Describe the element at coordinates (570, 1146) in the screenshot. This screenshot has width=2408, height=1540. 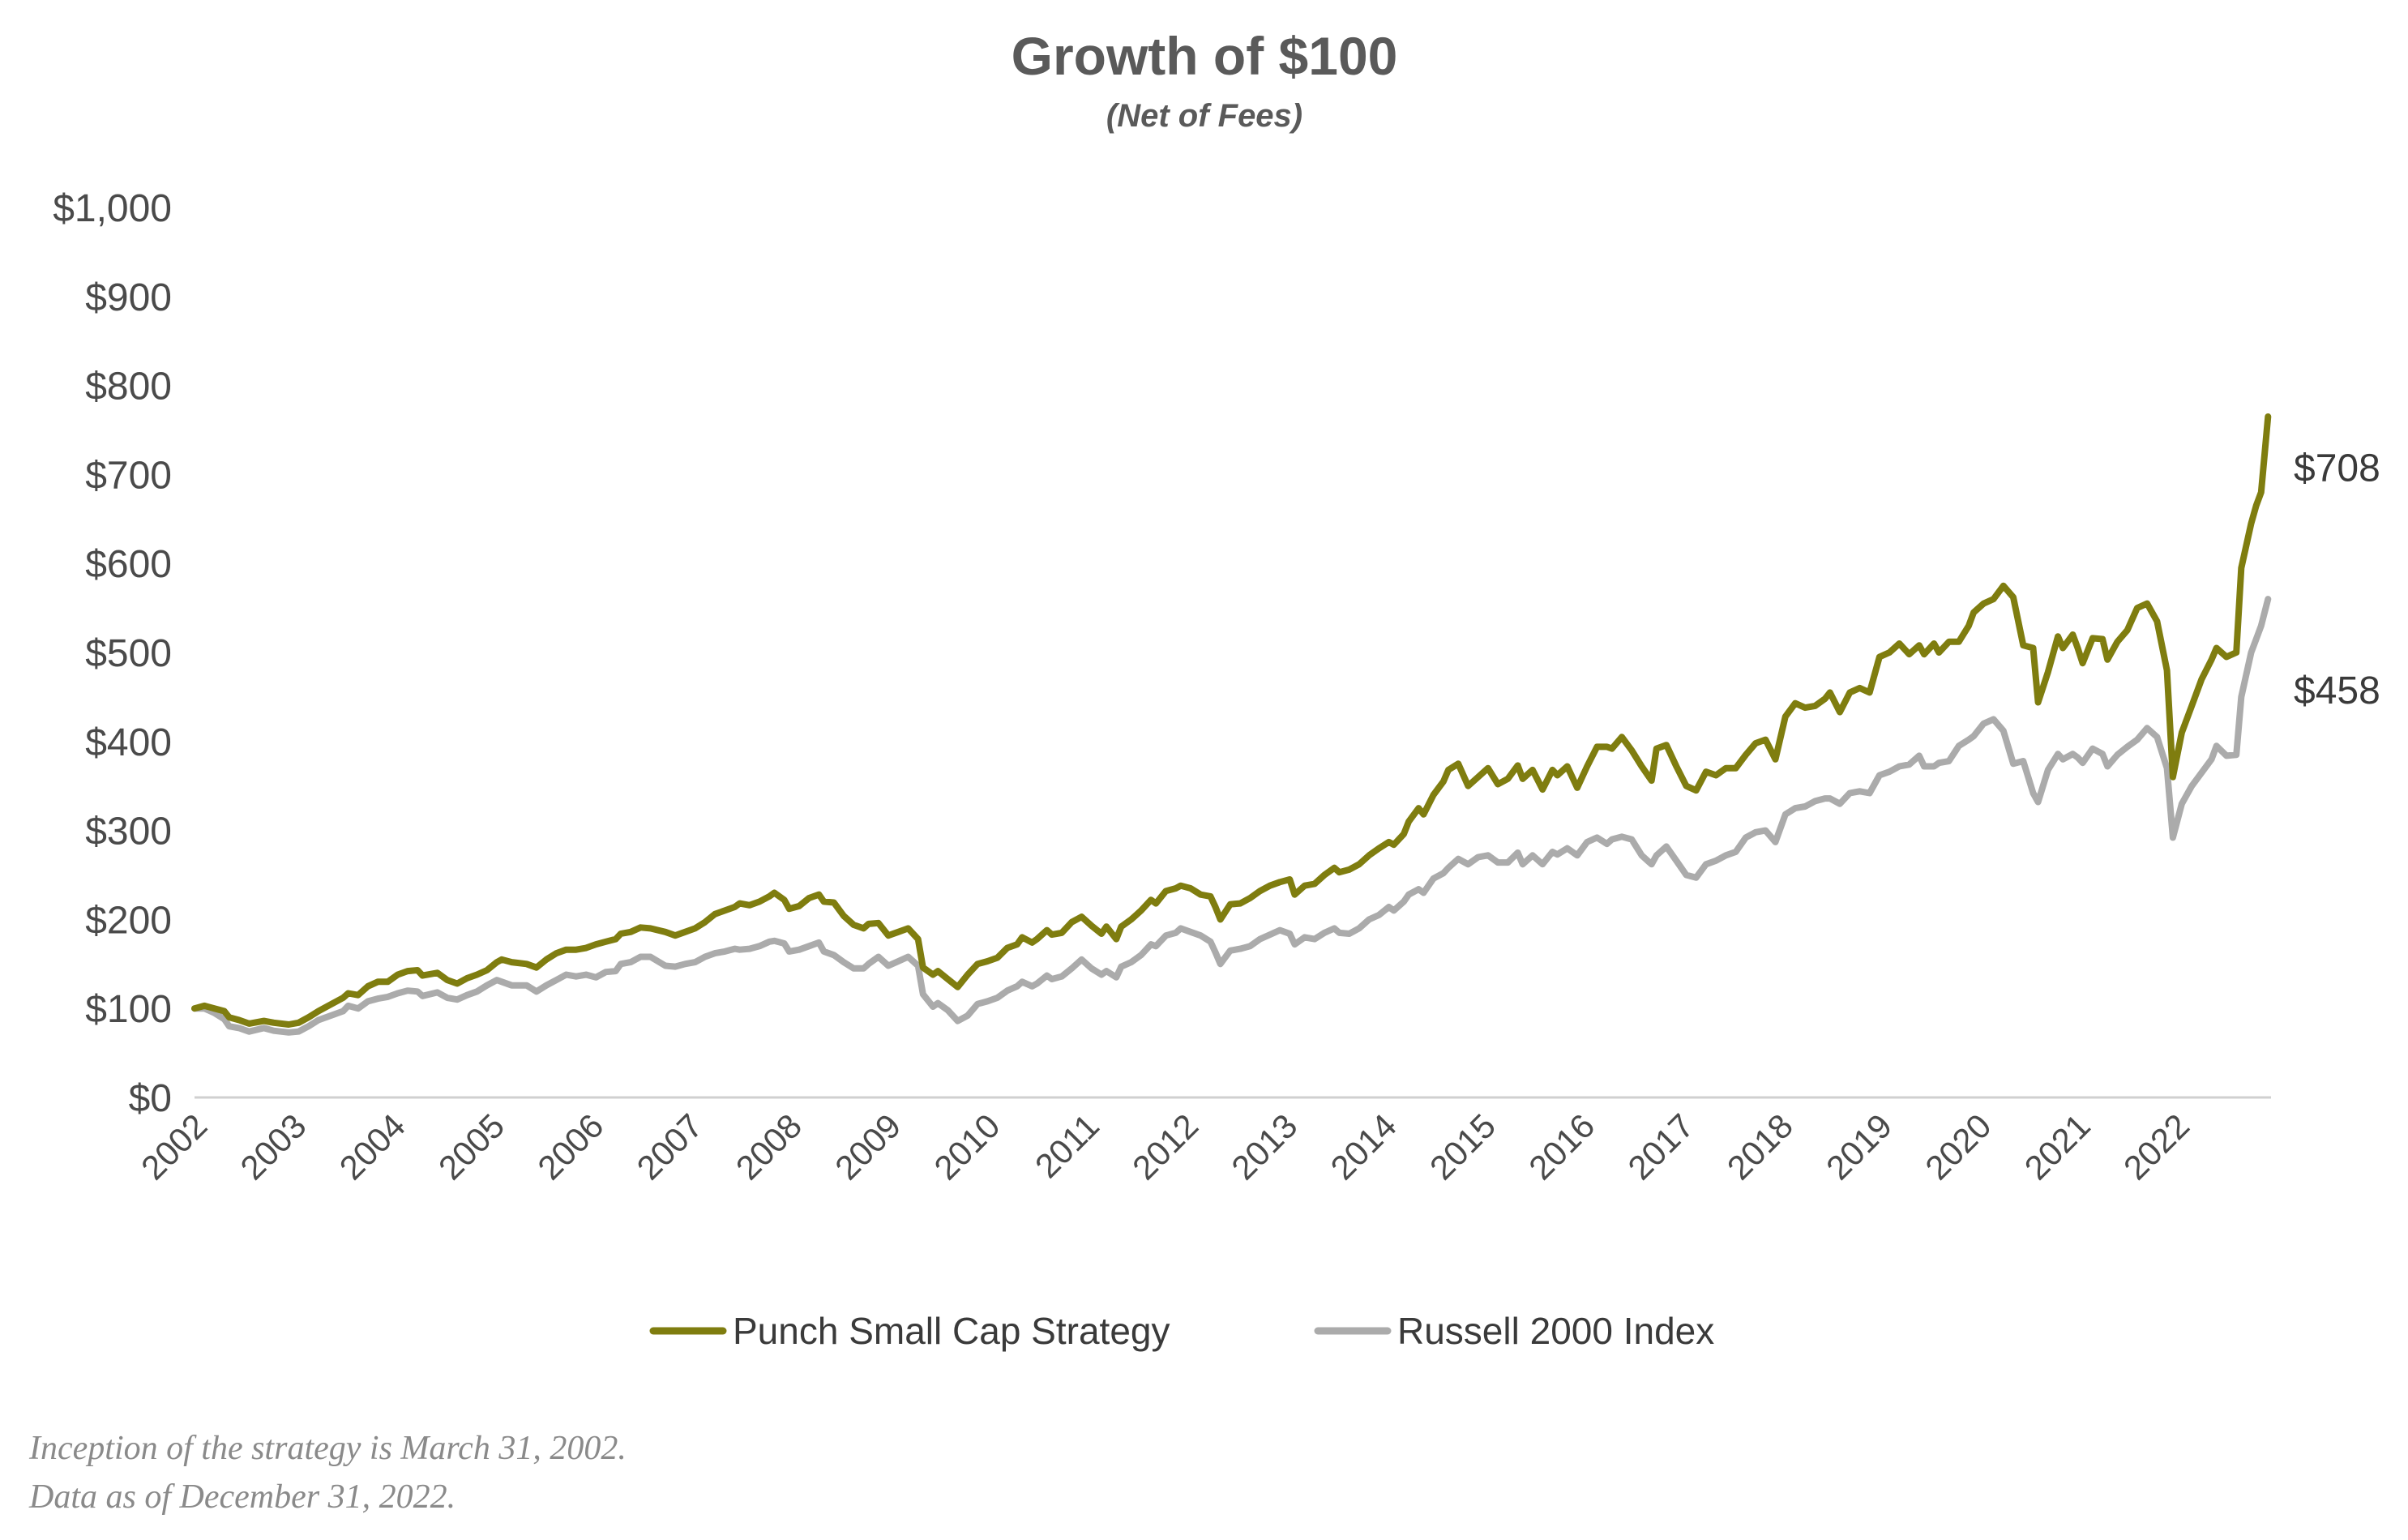
I see `x-tick-label: 2006` at that location.